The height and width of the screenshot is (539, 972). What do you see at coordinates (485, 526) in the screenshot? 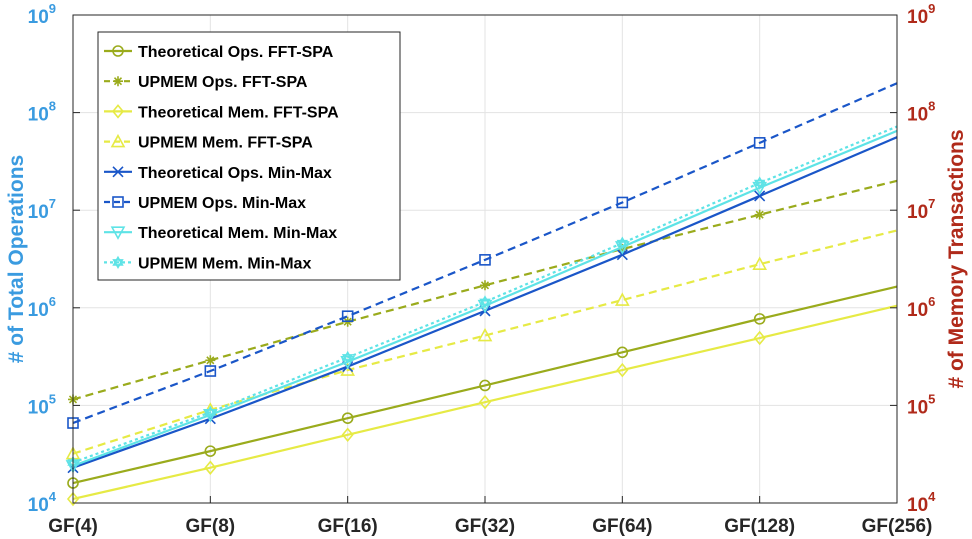
I see `x-tick-label: GF(32)` at bounding box center [485, 526].